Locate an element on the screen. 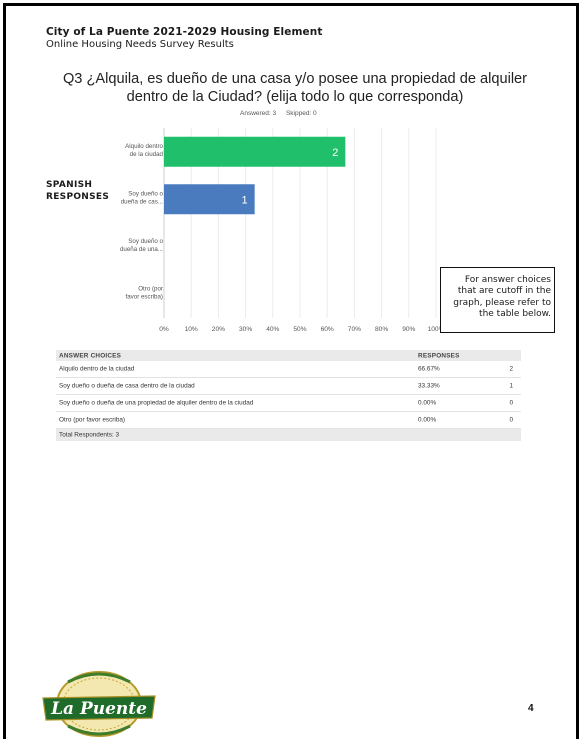 This screenshot has height=744, width=586. section-label-line1: SPANISH is located at coordinates (69, 185).